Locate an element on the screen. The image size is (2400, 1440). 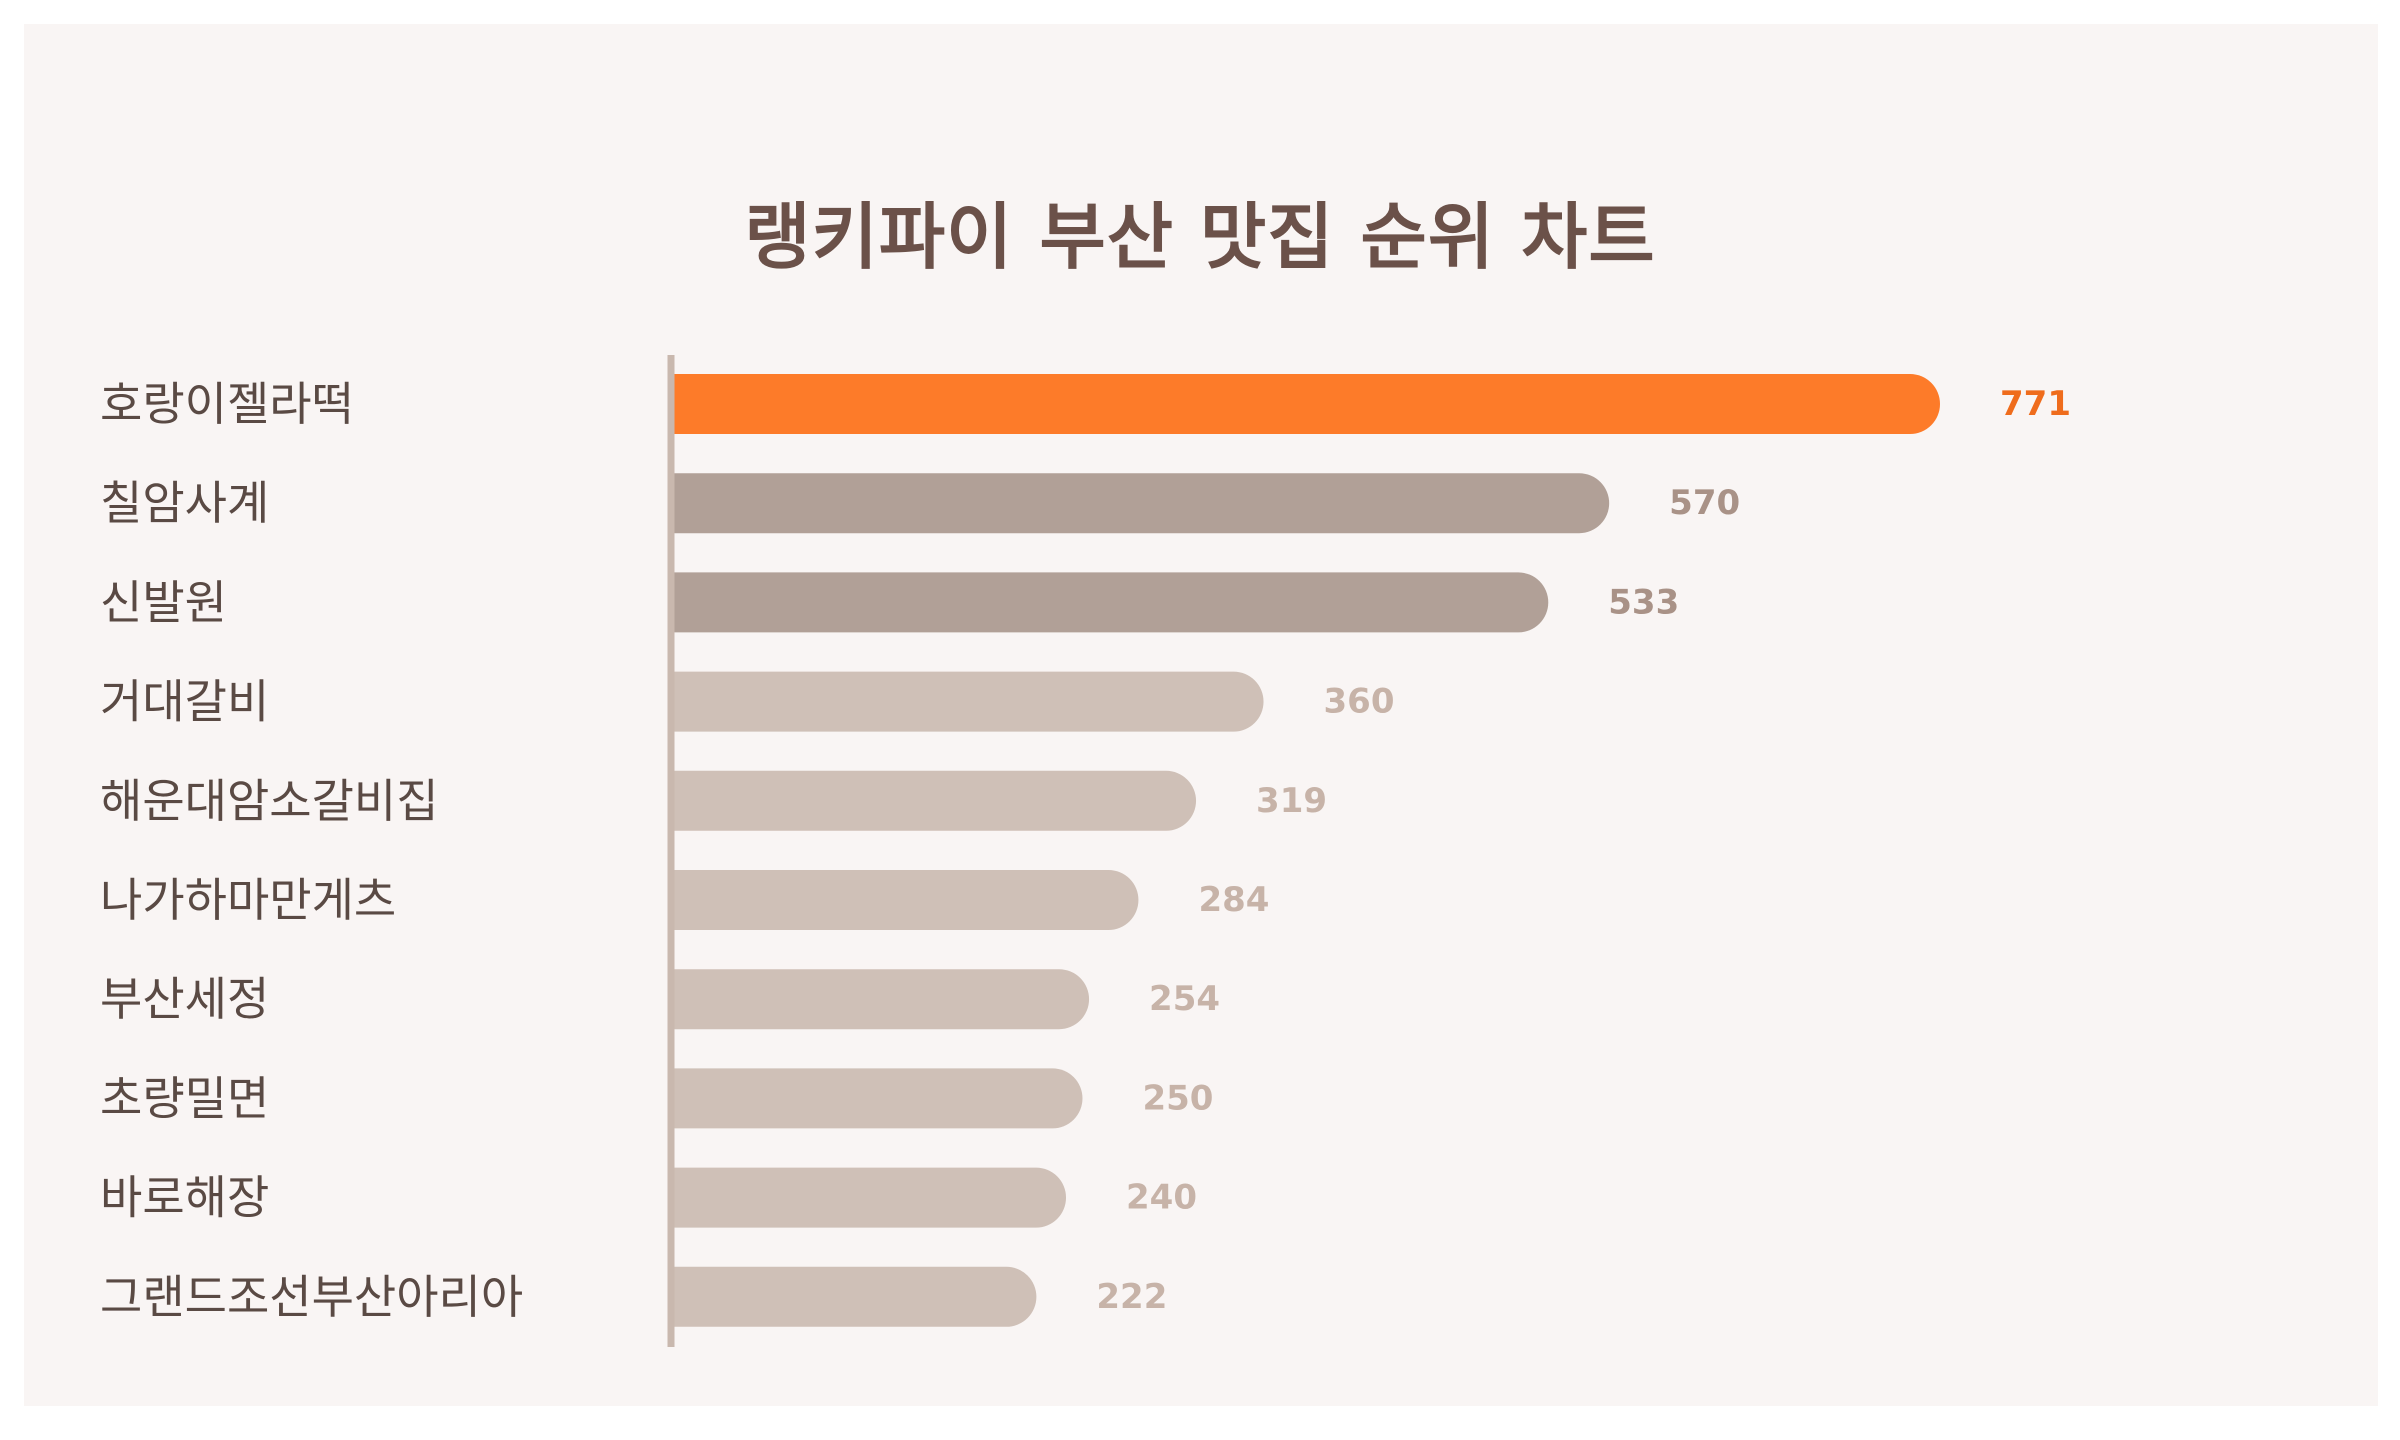
category-label: 부산세정 is located at coordinates (184, 999).